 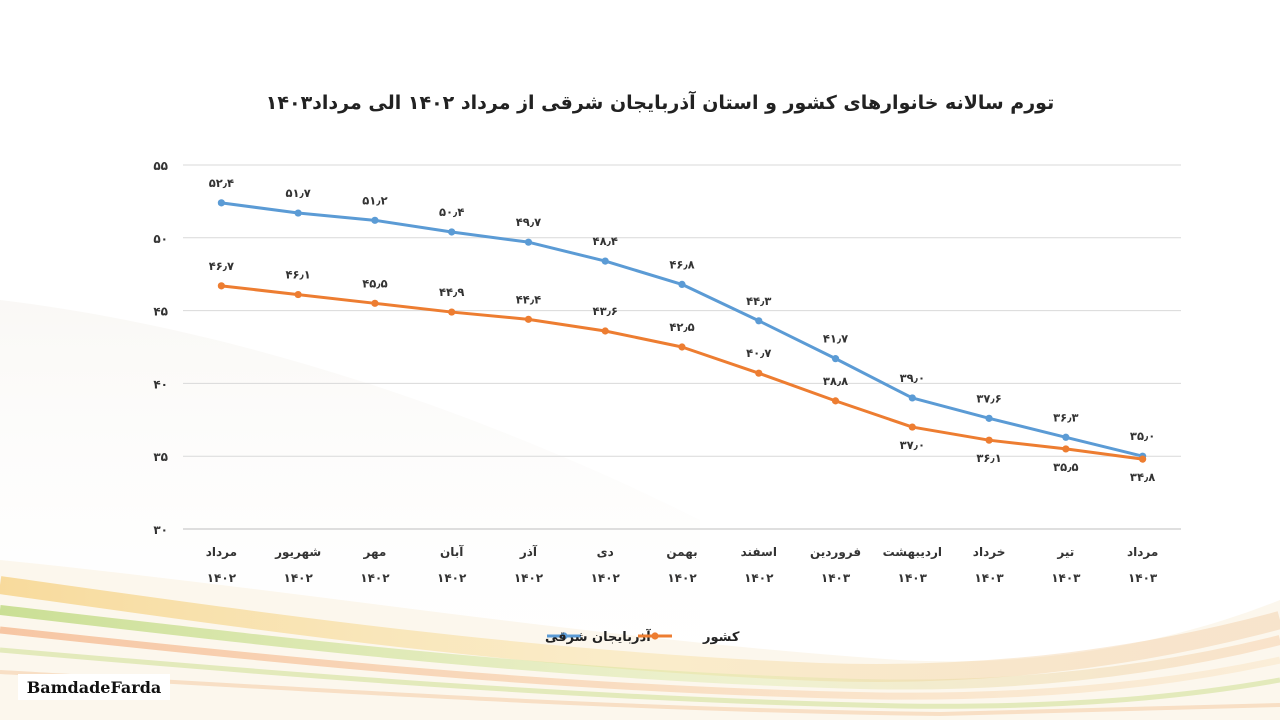 I want to click on x-category-month: اردیبهشت, so click(x=912, y=552).